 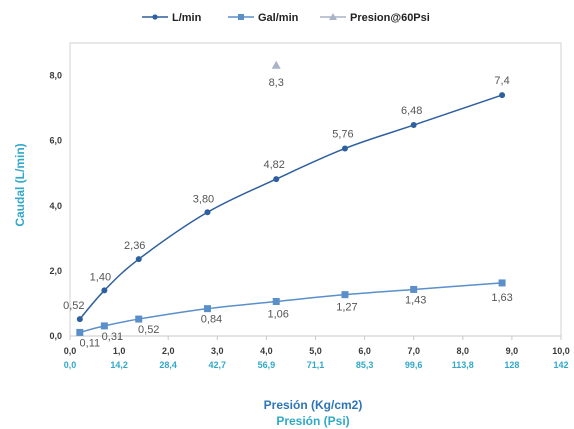 I want to click on series-0-data-label: 4,82, so click(x=274, y=165).